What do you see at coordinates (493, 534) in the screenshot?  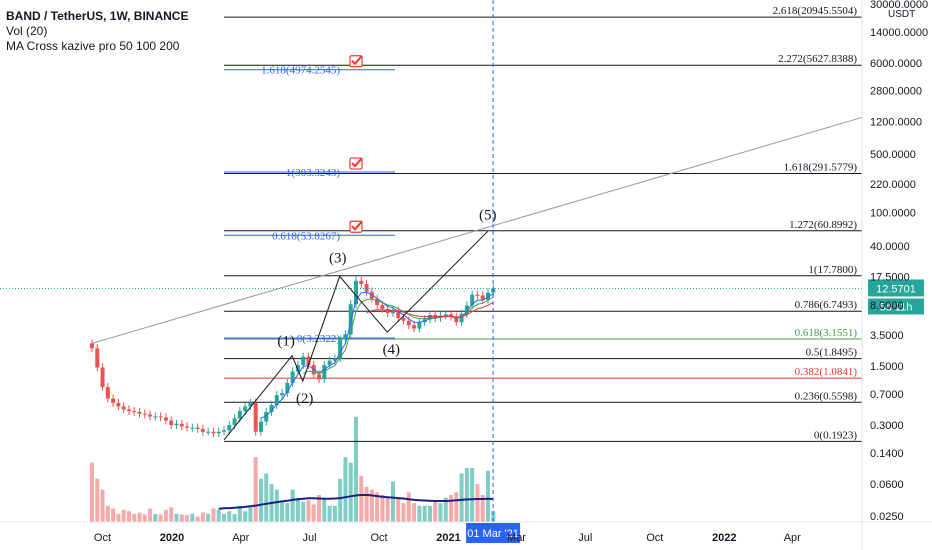 I see `cursor-date-label: 01 Mar '21` at bounding box center [493, 534].